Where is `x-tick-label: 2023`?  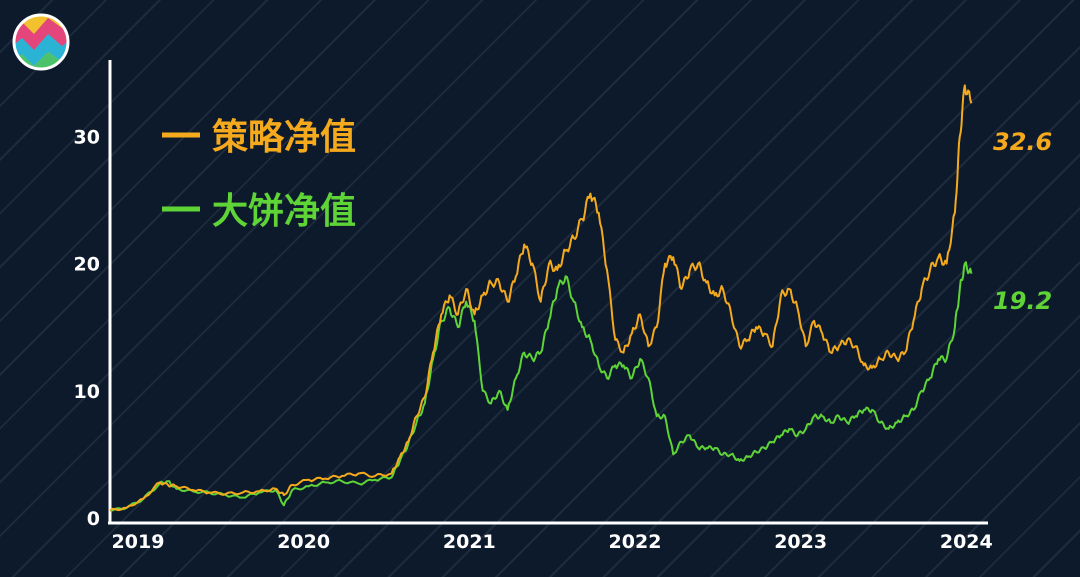 x-tick-label: 2023 is located at coordinates (800, 542).